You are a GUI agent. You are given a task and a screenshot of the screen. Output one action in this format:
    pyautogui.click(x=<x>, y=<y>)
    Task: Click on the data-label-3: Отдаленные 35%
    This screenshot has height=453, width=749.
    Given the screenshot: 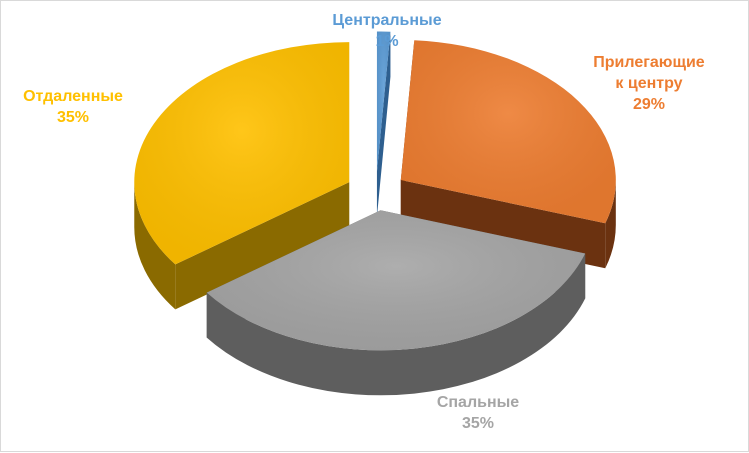 What is the action you would take?
    pyautogui.click(x=73, y=107)
    